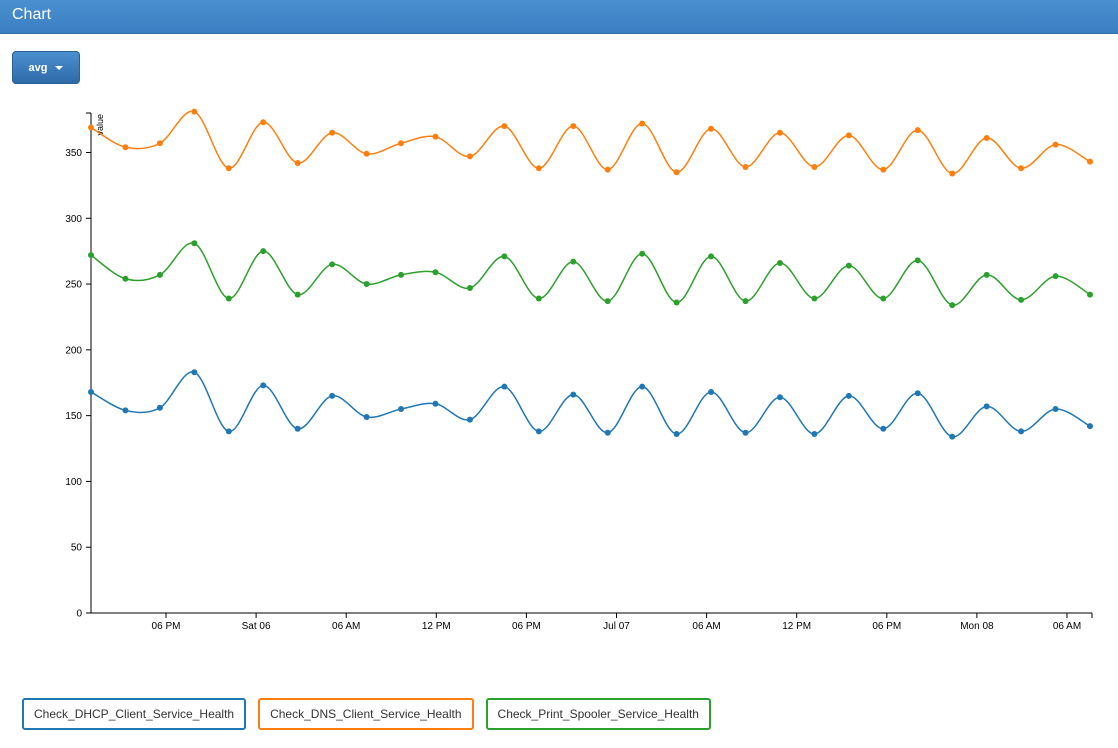 The image size is (1118, 748). Describe the element at coordinates (73, 350) in the screenshot. I see `y-tick-label: 200` at that location.